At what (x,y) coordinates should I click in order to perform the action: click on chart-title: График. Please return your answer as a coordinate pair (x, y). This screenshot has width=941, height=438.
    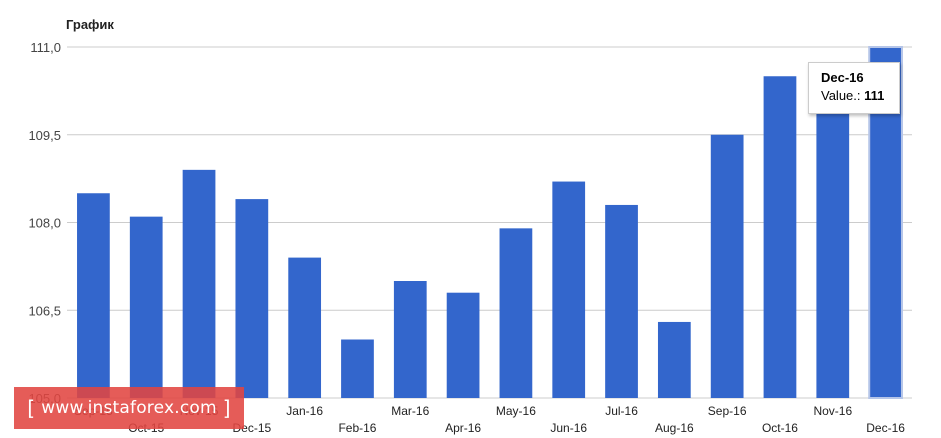
    Looking at the image, I should click on (90, 24).